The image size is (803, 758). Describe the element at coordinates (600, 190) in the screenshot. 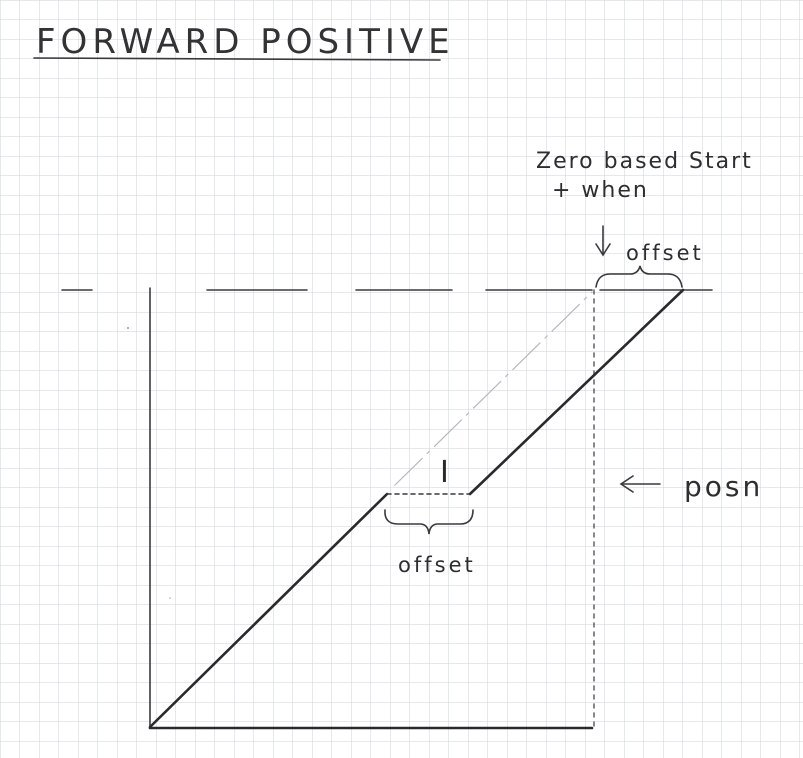

I see `when-positive-note: + when` at that location.